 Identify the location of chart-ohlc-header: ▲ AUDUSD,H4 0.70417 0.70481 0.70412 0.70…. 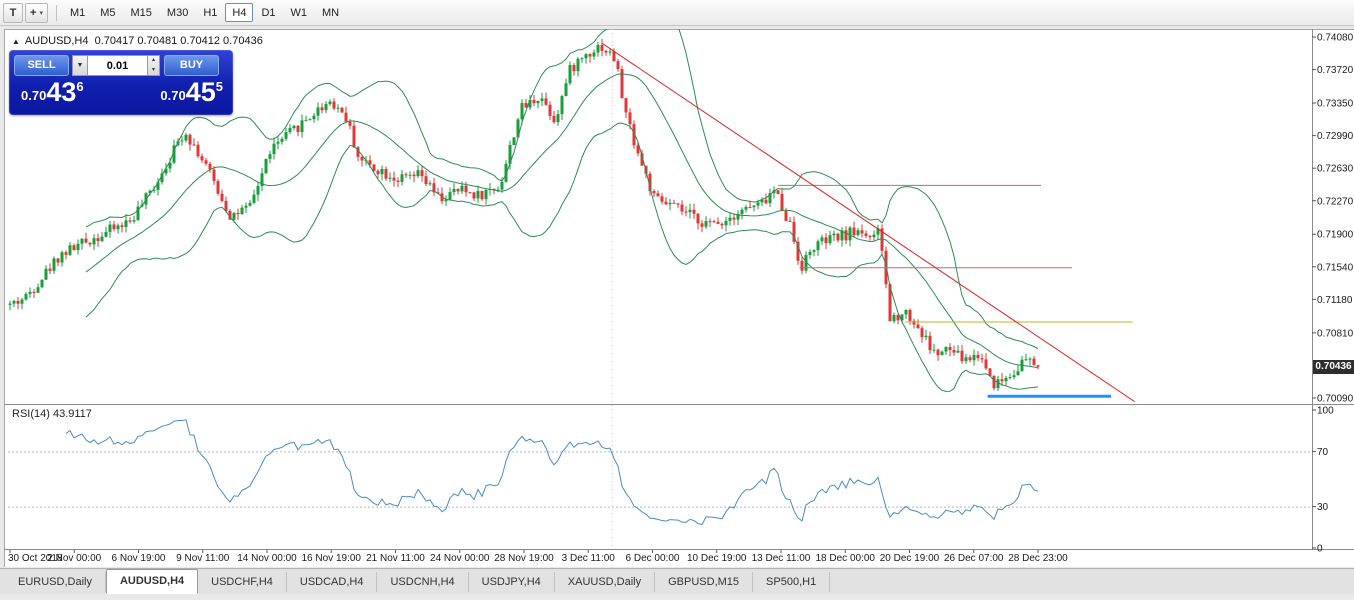
(137, 41).